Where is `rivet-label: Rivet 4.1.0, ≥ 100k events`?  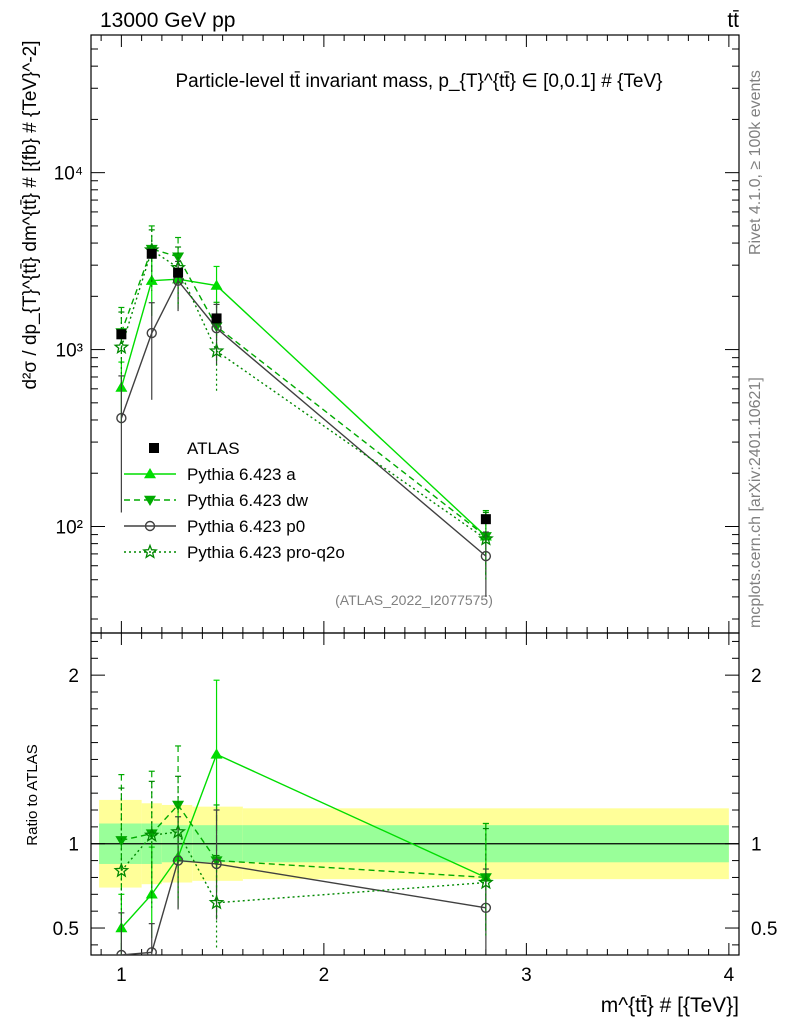 rivet-label: Rivet 4.1.0, ≥ 100k events is located at coordinates (755, 162).